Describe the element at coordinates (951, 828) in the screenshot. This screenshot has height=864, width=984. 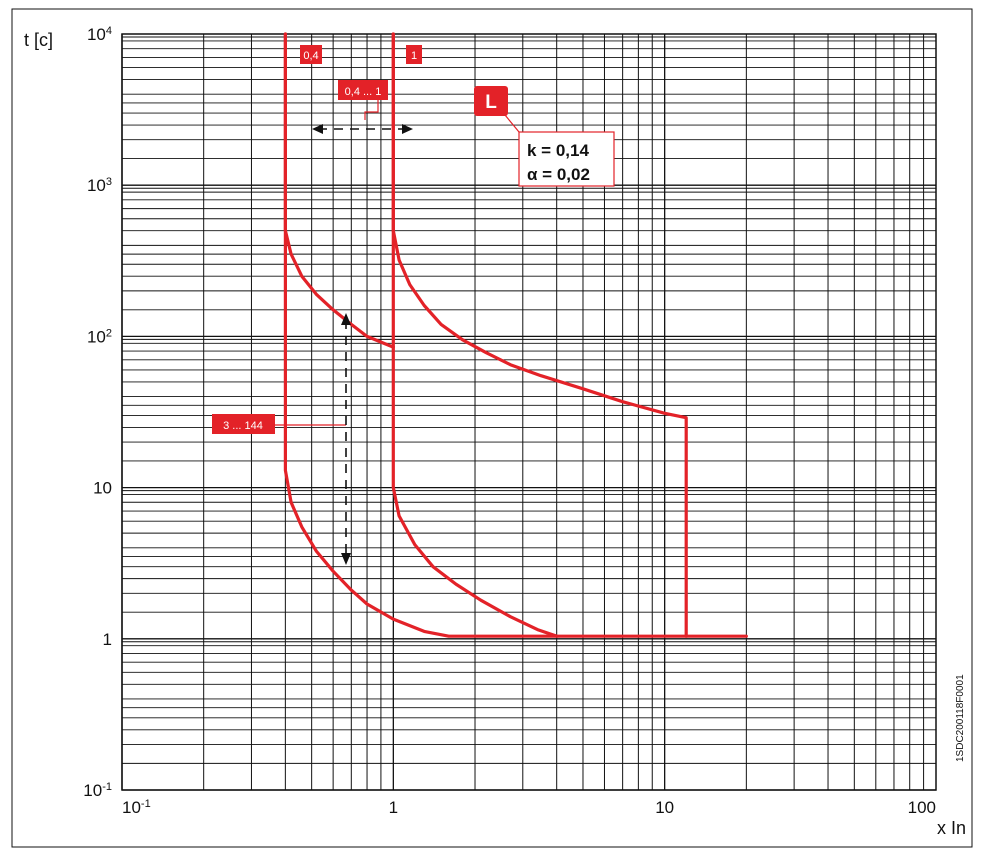
I see `x-axis-label: x In` at that location.